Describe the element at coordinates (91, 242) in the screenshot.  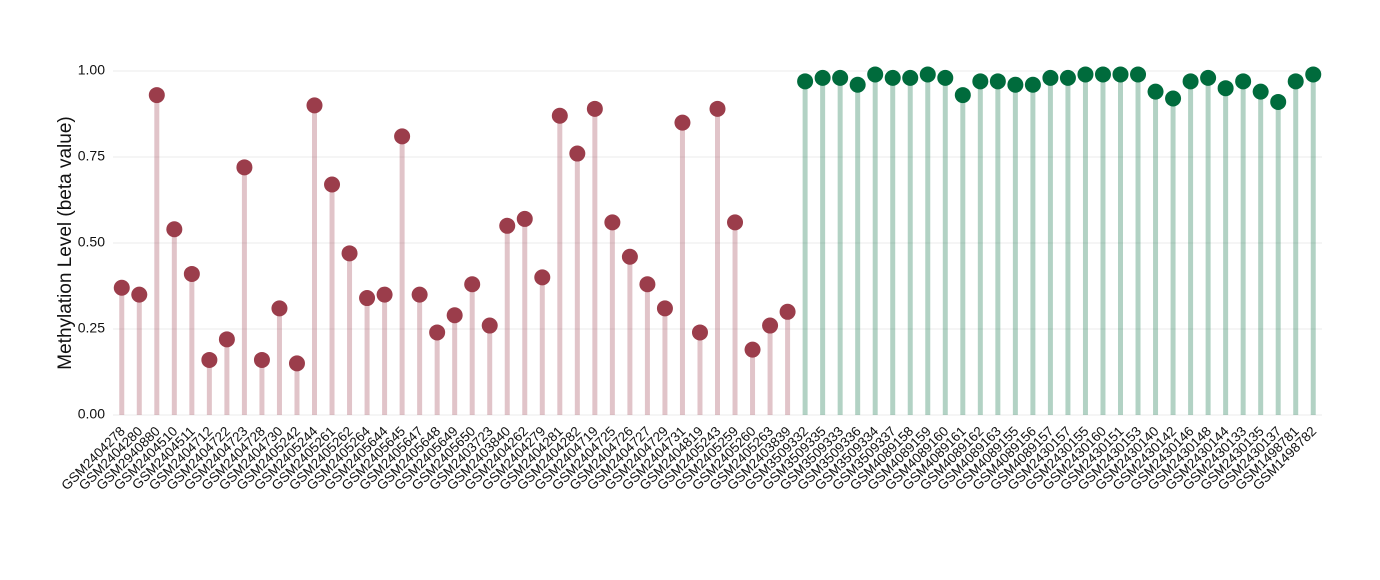
I see `y-tick-label: 0.50` at that location.